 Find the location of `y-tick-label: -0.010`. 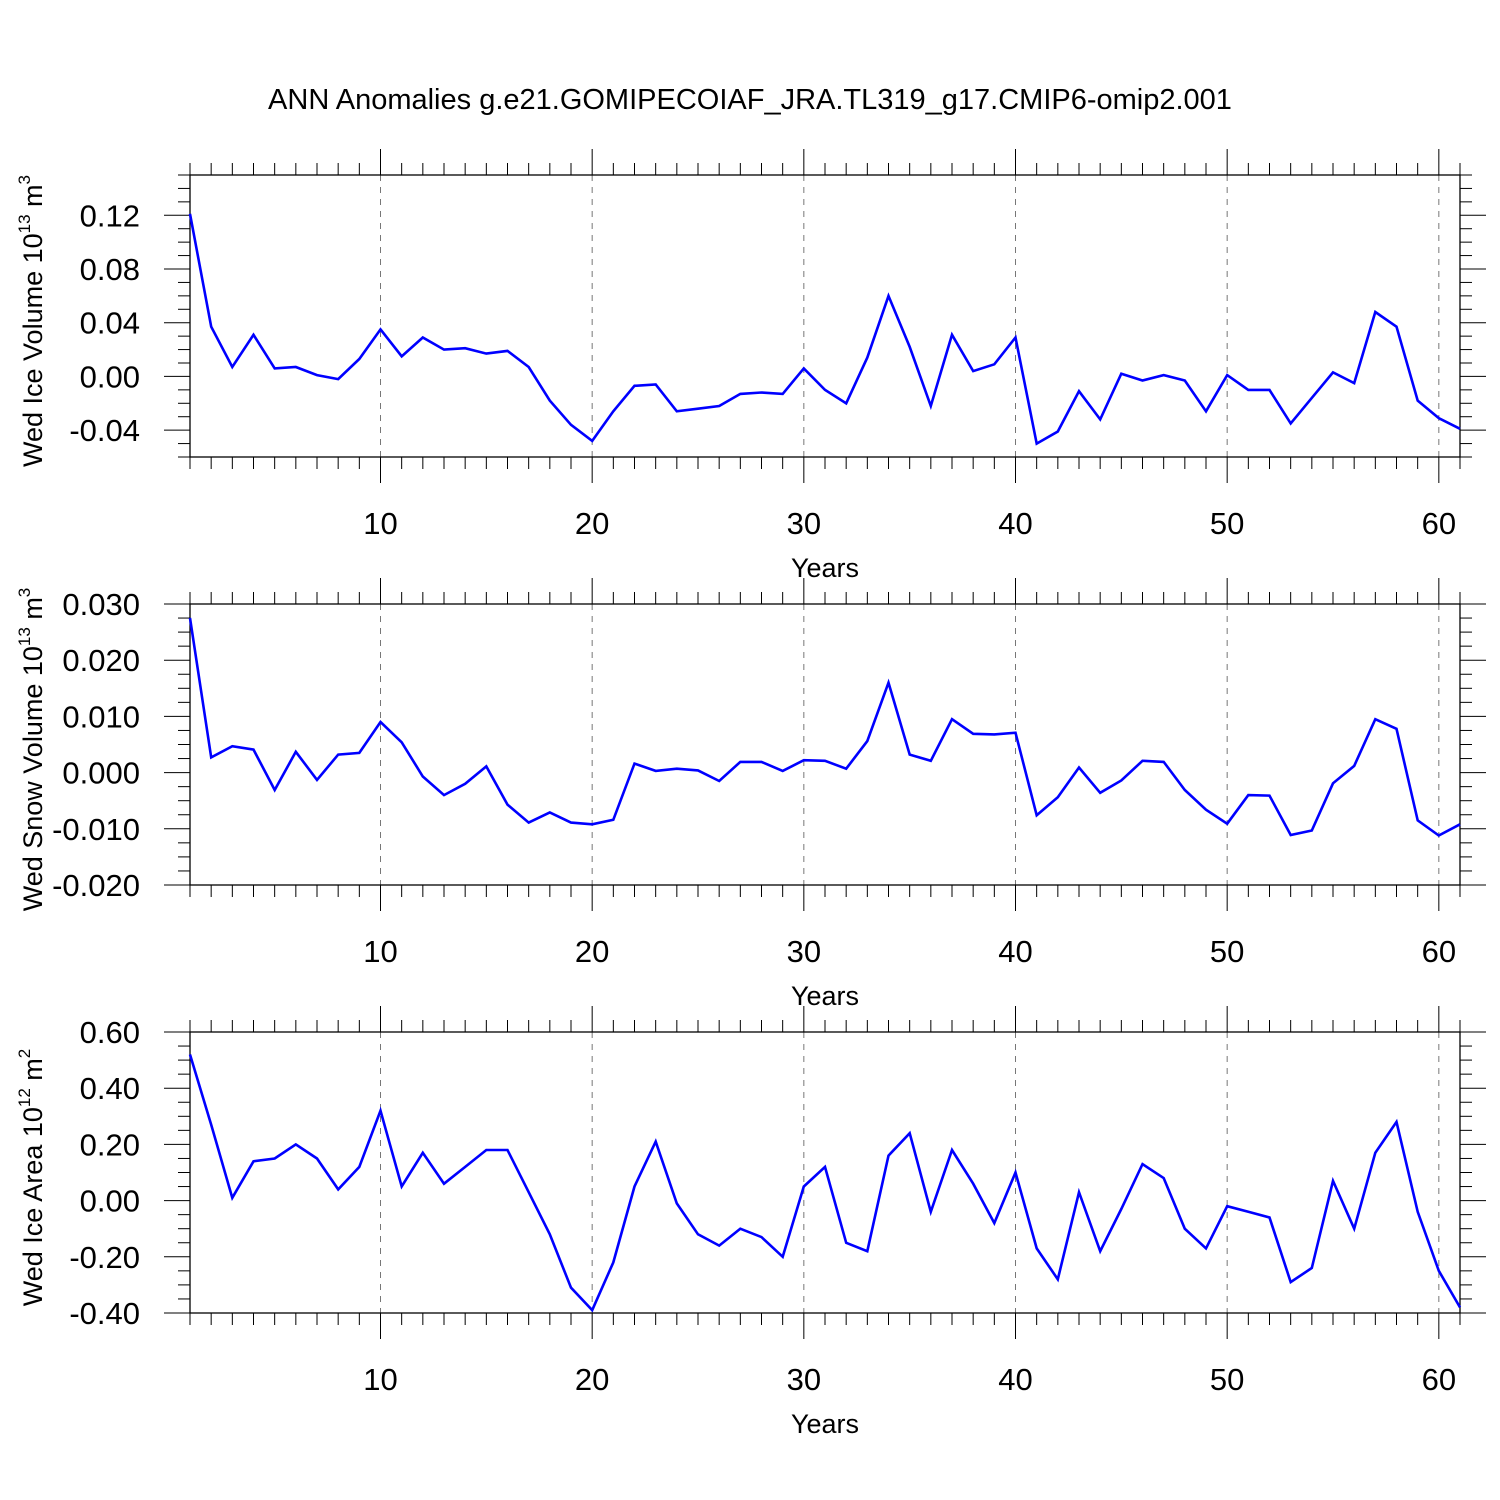

y-tick-label: -0.010 is located at coordinates (96, 829).